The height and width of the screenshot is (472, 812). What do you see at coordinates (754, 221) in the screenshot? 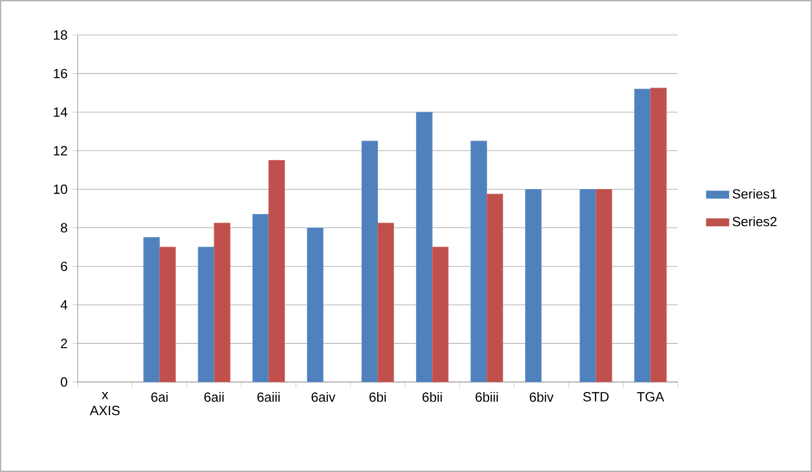
I see `legend-label: Series2` at bounding box center [754, 221].